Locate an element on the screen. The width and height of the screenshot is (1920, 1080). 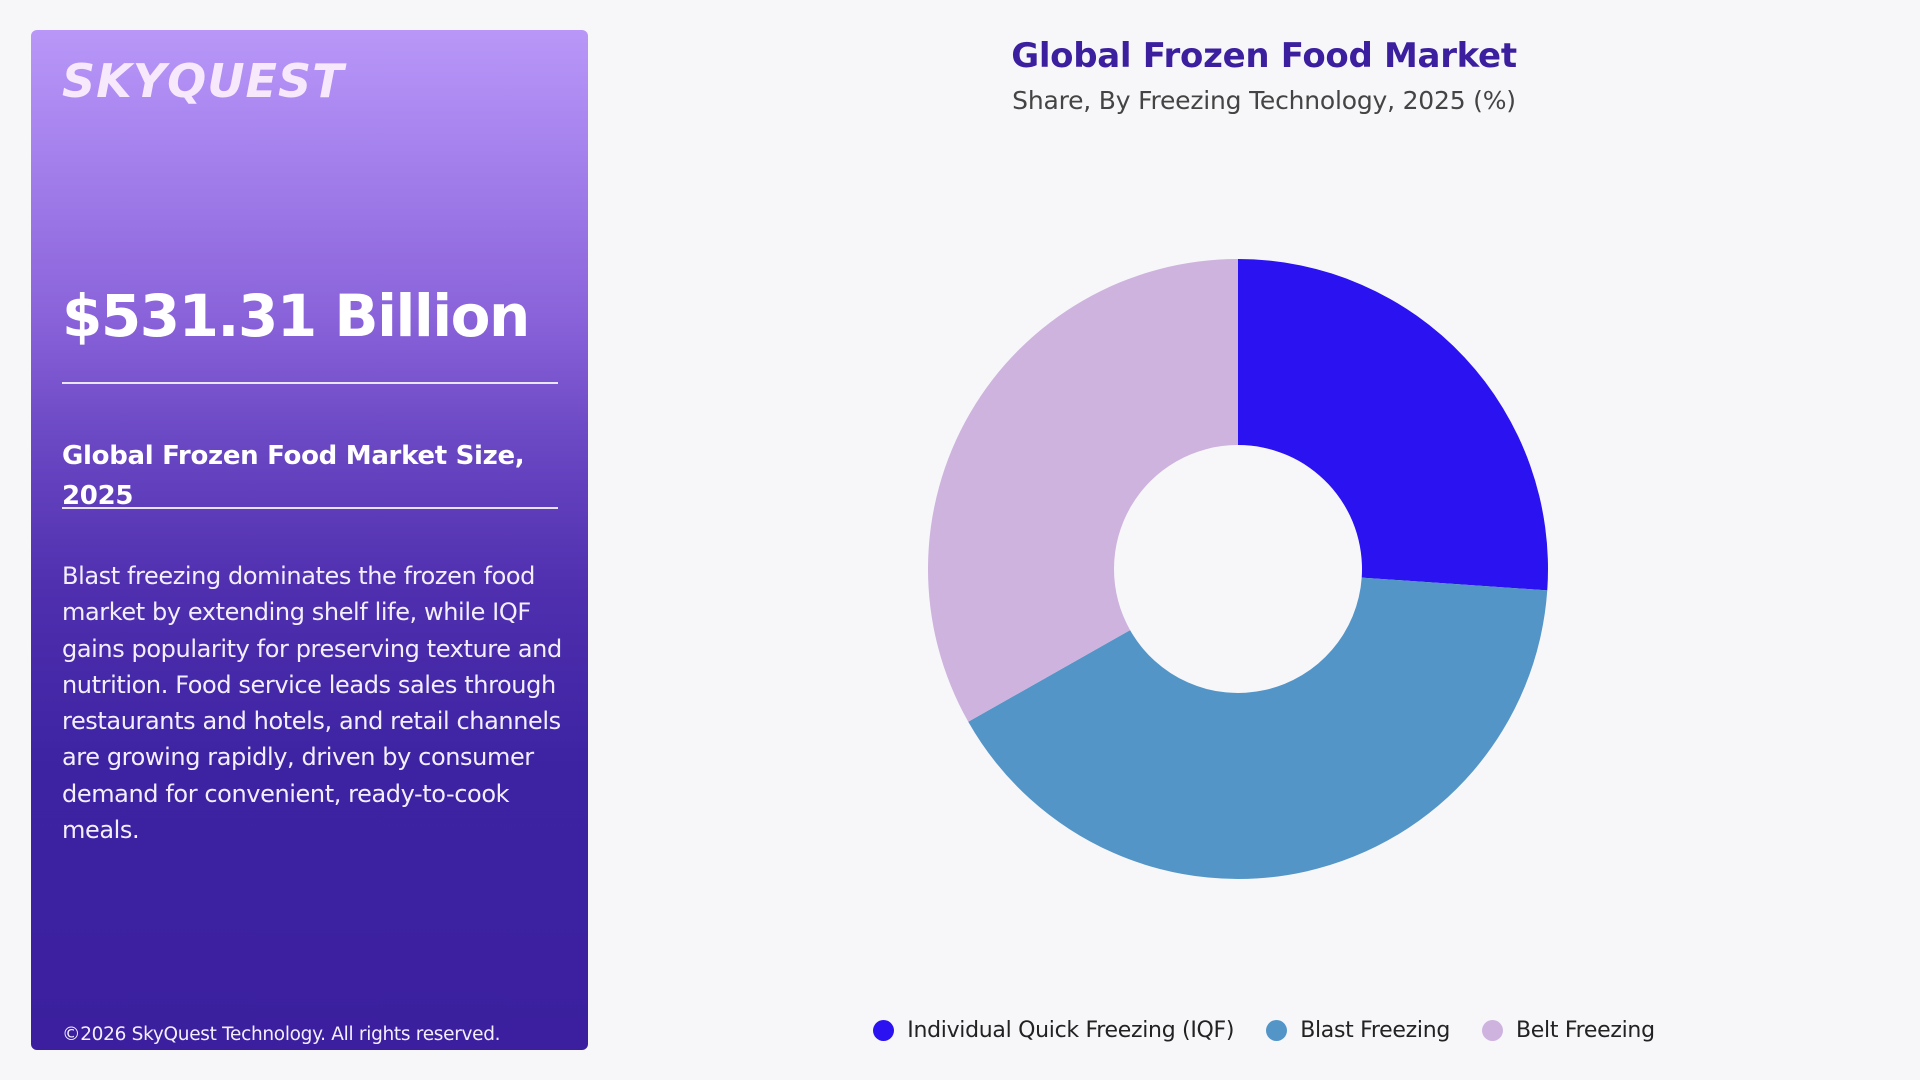
legend-item-iqf: Individual Quick Freezing (IQF) is located at coordinates (1053, 1030).